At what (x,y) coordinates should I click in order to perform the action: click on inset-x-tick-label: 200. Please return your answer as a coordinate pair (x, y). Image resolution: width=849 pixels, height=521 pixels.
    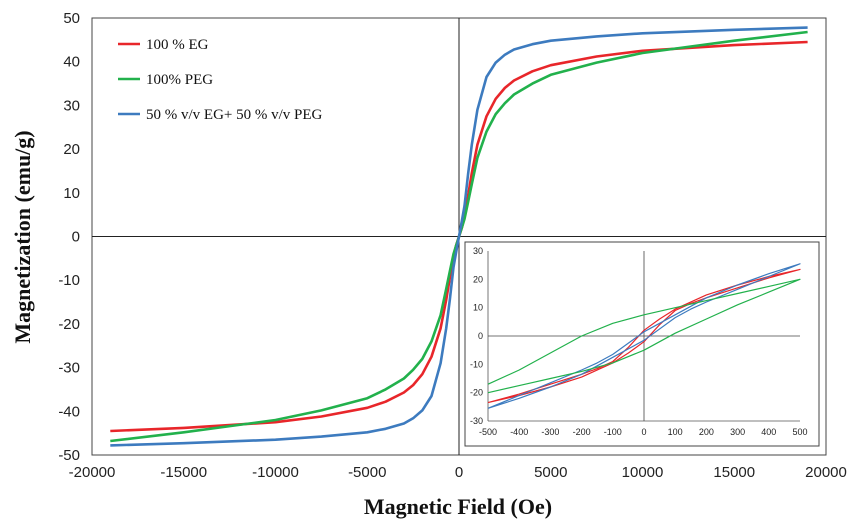
    Looking at the image, I should click on (706, 432).